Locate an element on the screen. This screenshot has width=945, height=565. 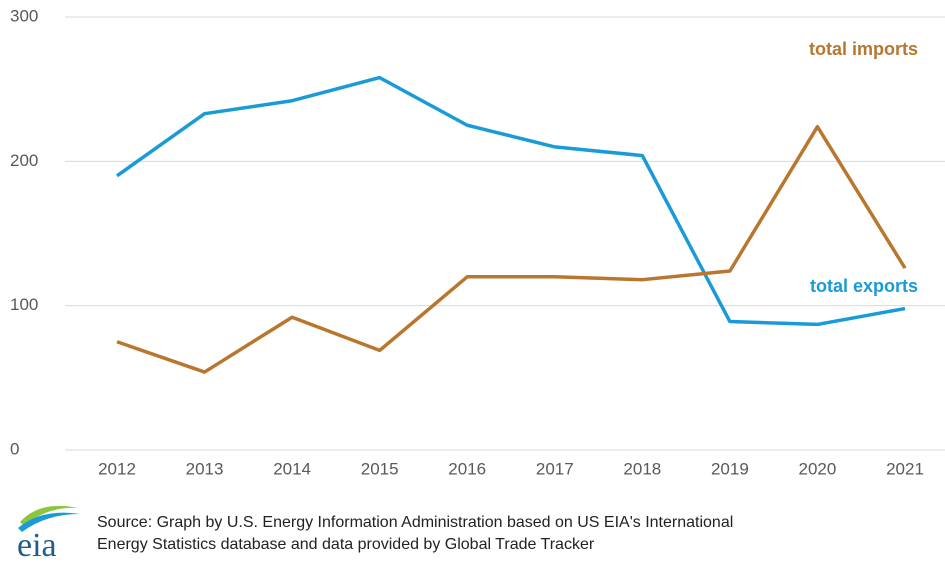
x-tick-label: 2017 is located at coordinates (555, 468).